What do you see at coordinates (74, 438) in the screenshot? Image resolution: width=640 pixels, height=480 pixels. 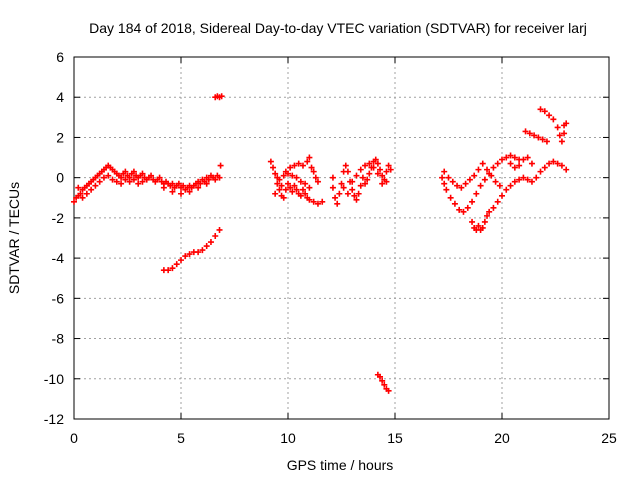 I see `x-tick-label: 0` at bounding box center [74, 438].